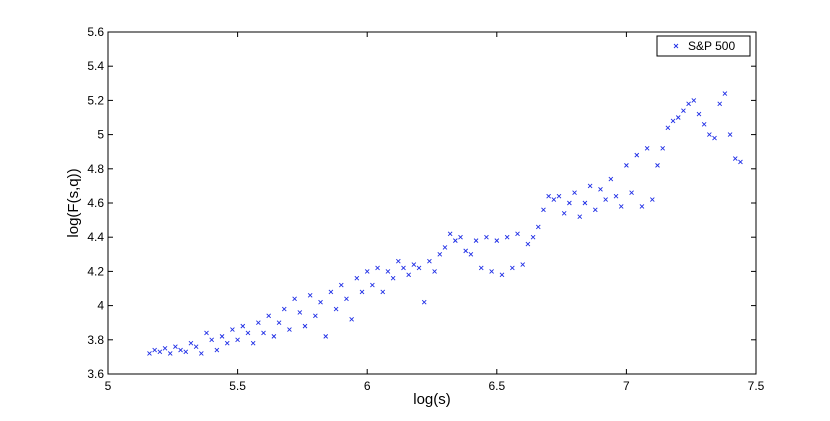 This screenshot has width=830, height=421. I want to click on legend-label: S&P 500, so click(711, 46).